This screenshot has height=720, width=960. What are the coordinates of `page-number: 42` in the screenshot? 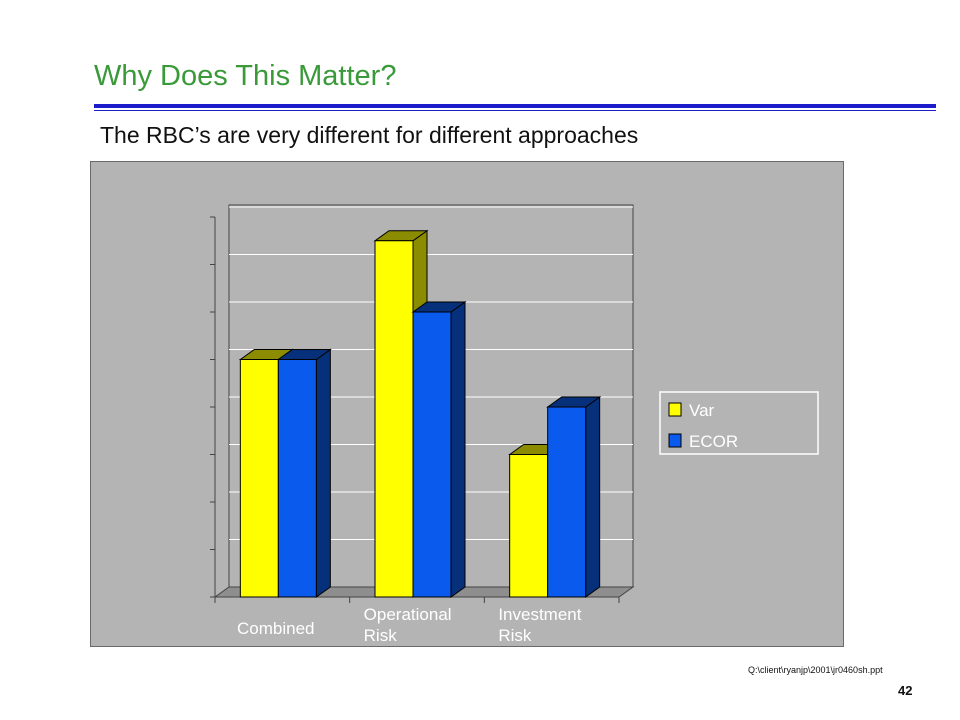 It's located at (905, 690).